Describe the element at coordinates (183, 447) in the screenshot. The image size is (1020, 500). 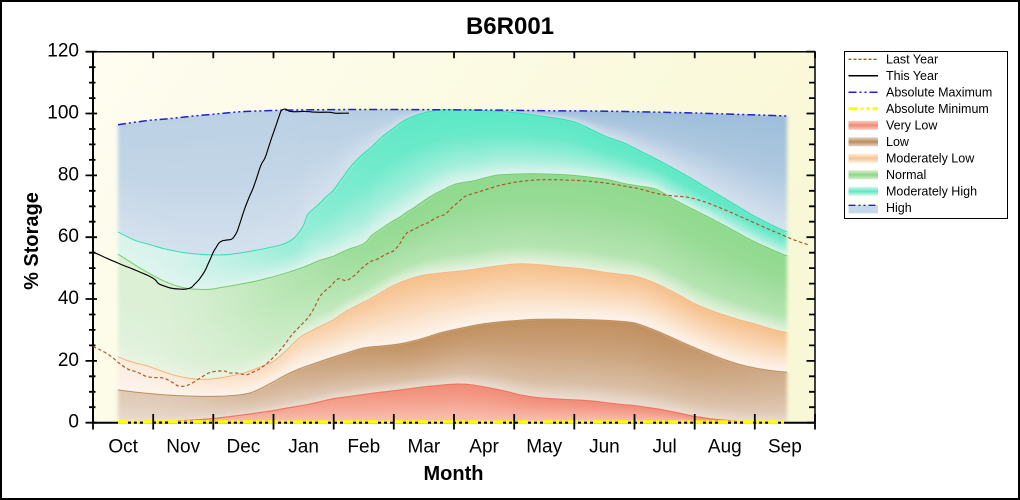
I see `svg-text: Nov` at that location.